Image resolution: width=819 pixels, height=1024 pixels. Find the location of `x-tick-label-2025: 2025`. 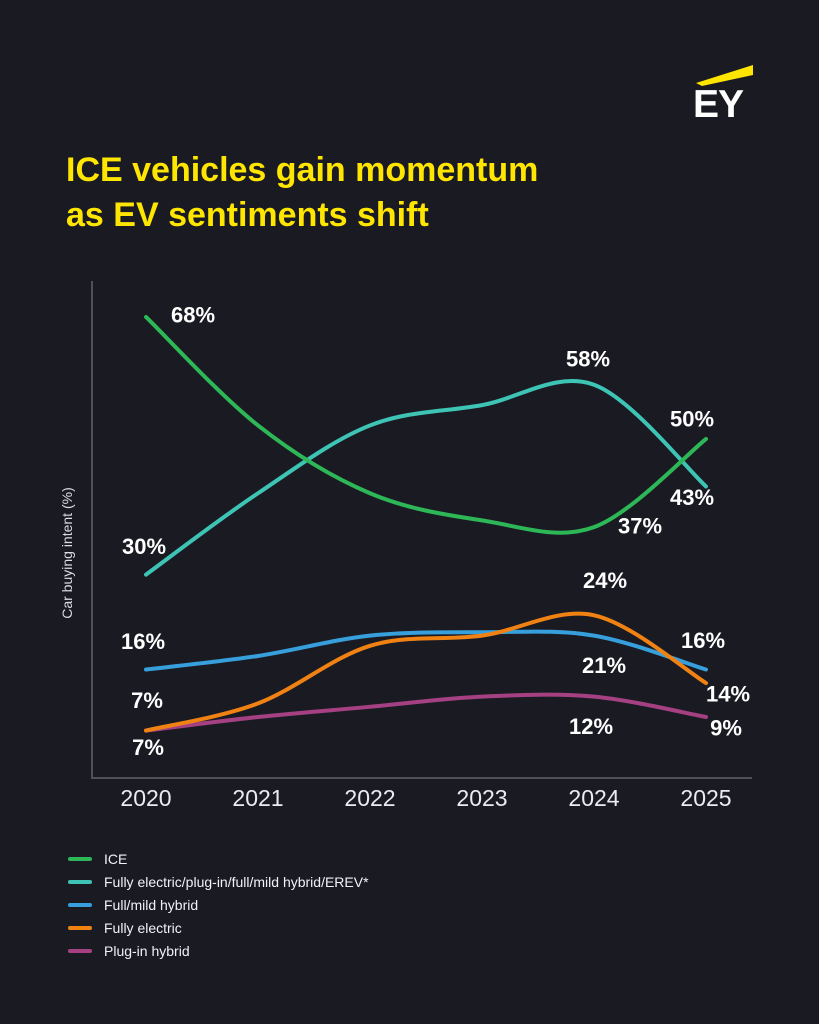

x-tick-label-2025: 2025 is located at coordinates (705, 798).